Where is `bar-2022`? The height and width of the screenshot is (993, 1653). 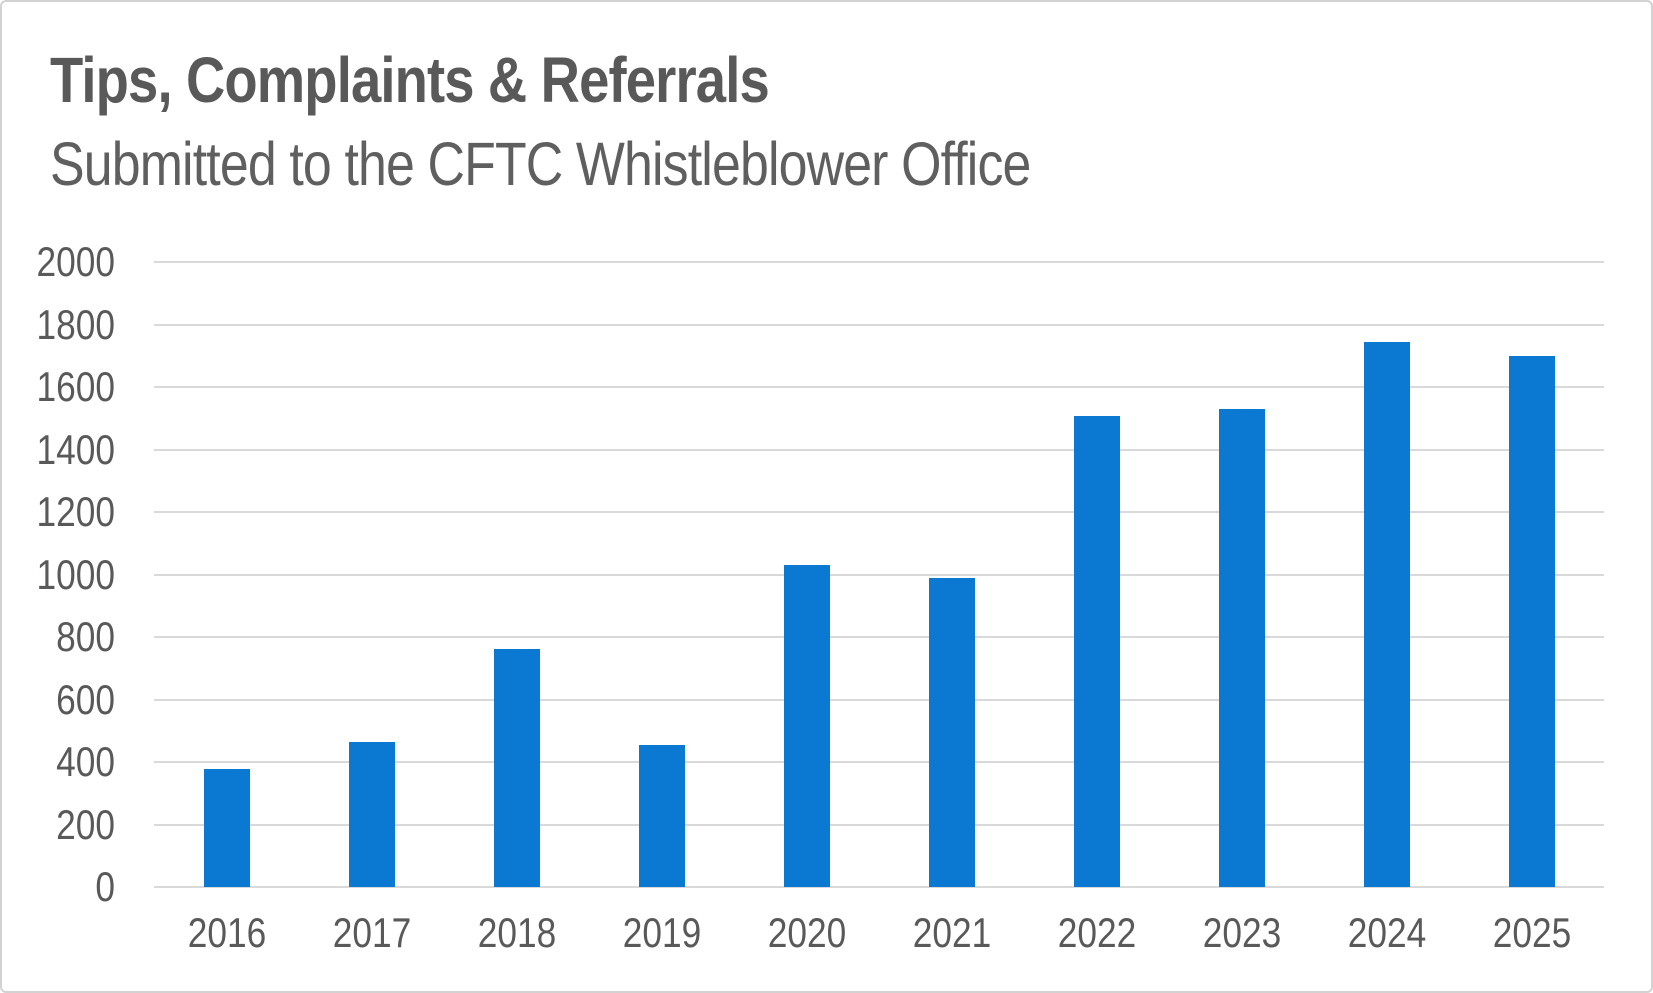
bar-2022 is located at coordinates (1096, 651).